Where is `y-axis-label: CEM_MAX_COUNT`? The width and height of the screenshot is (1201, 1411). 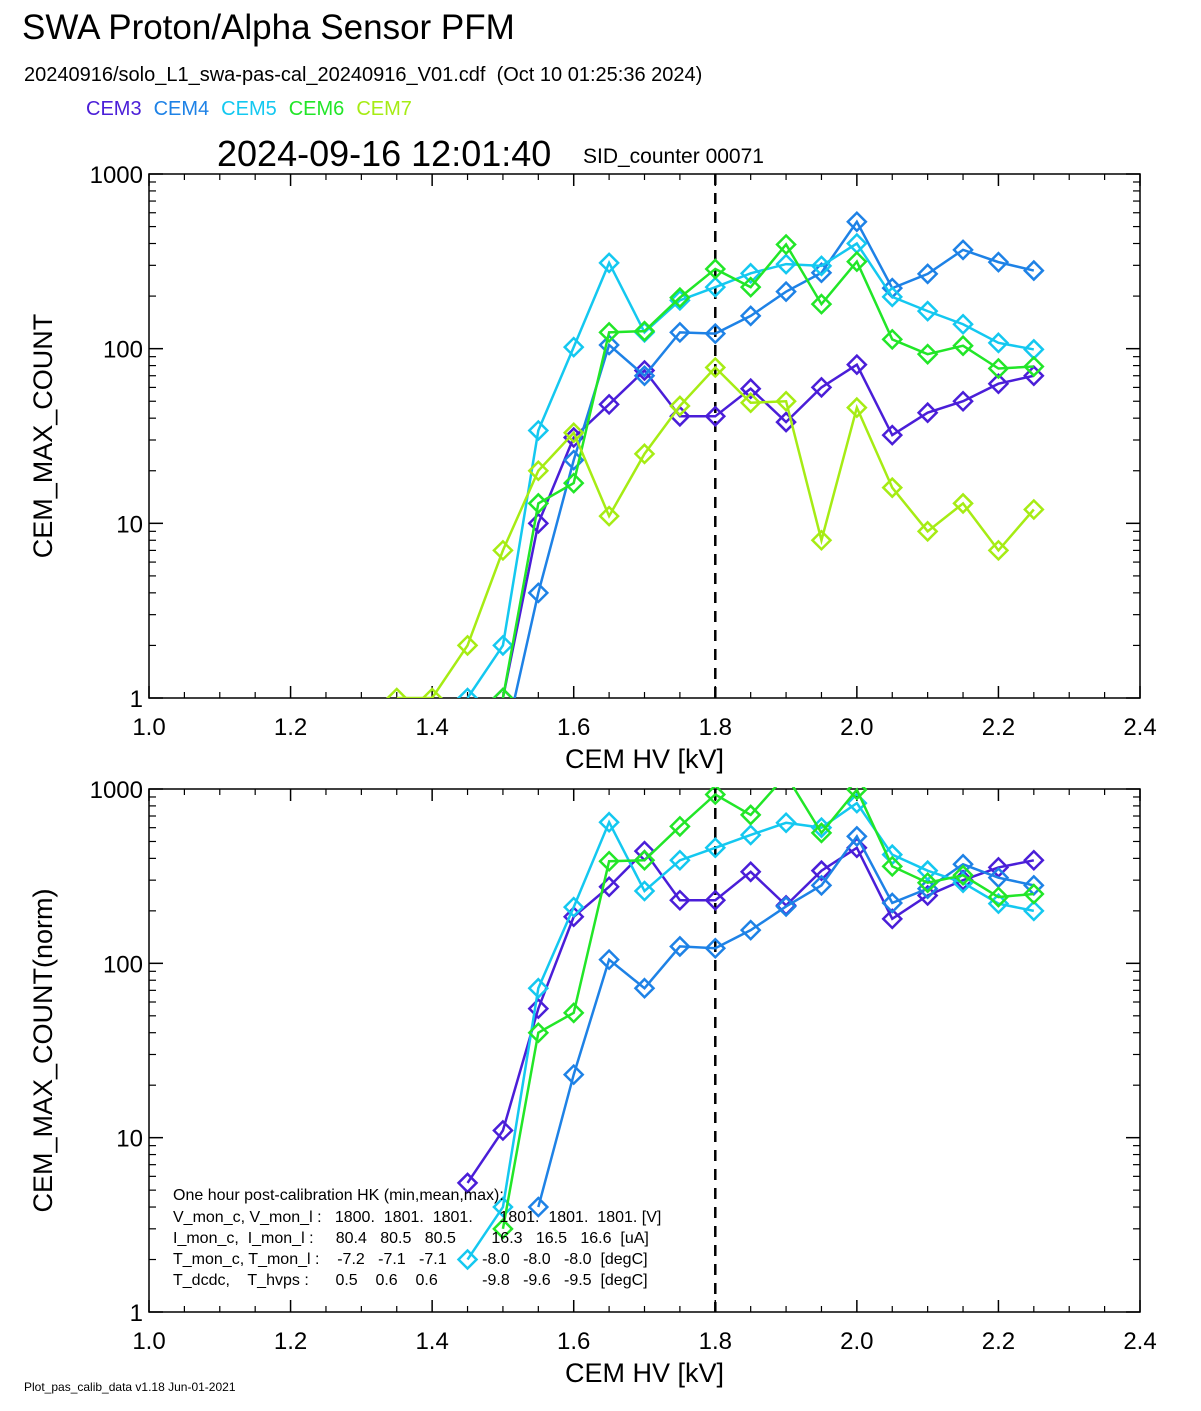
y-axis-label: CEM_MAX_COUNT is located at coordinates (43, 436).